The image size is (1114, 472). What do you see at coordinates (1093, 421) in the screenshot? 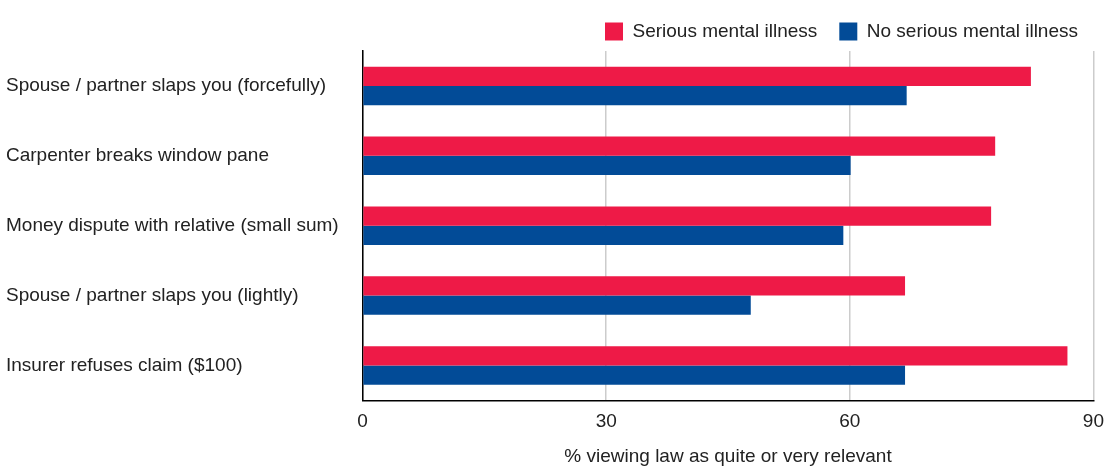
I see `x-tick-label: 90` at bounding box center [1093, 421].